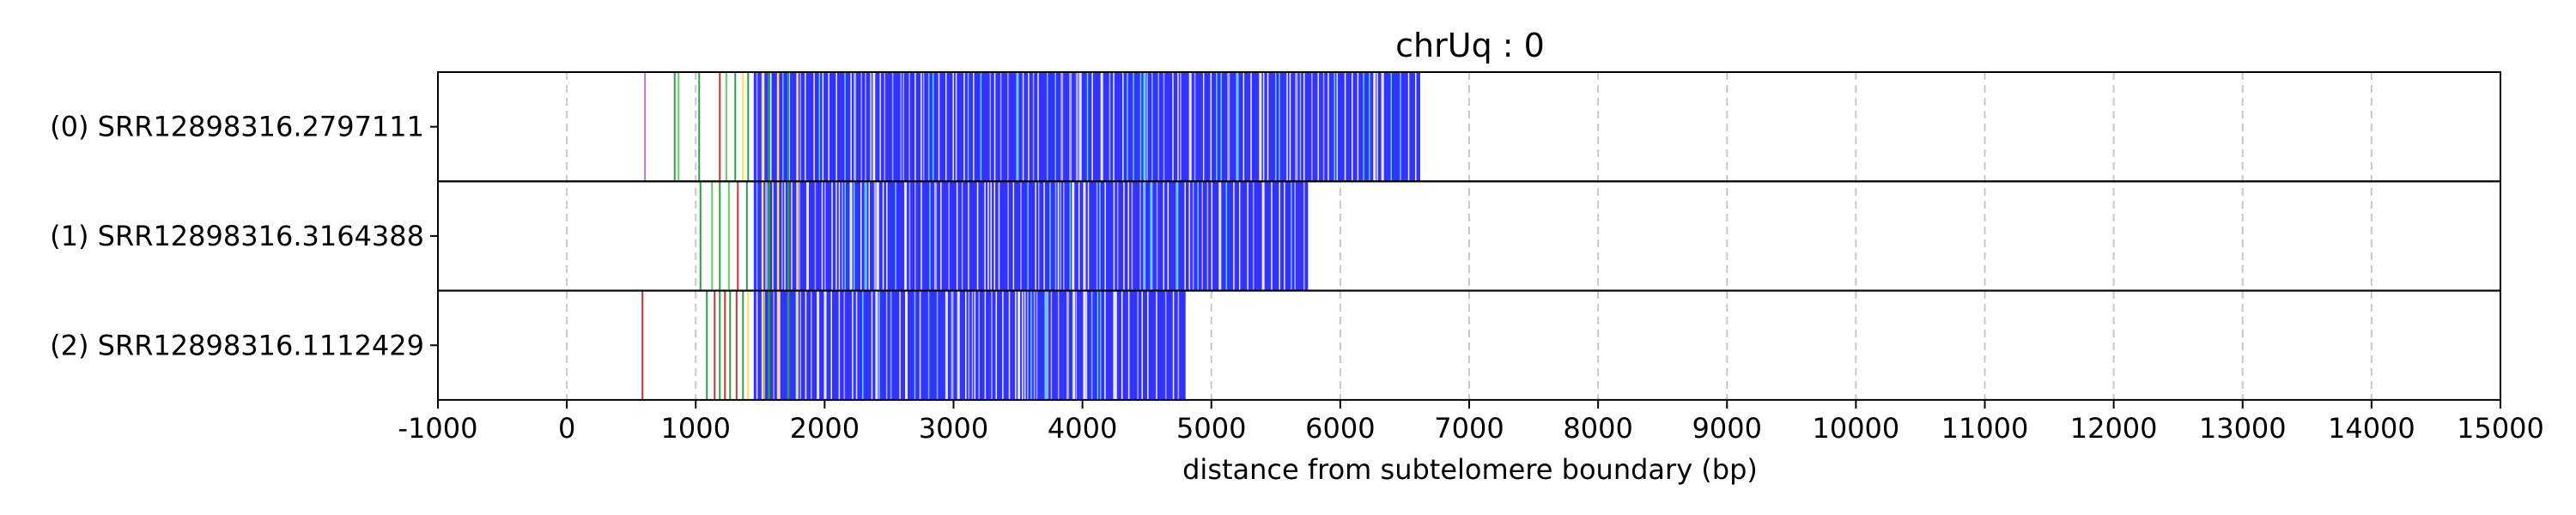 This screenshot has width=2576, height=515. I want to click on x-tick-label: 10000, so click(1856, 428).